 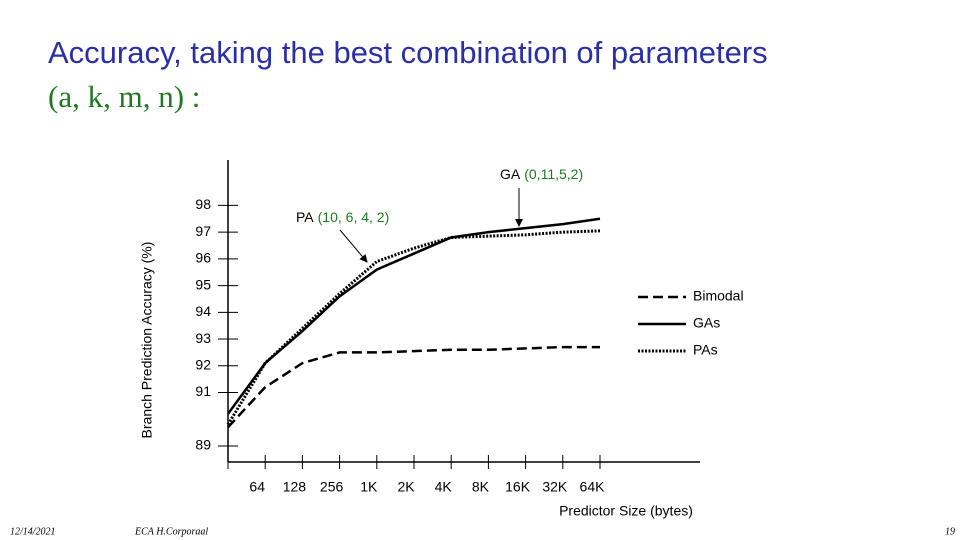 I want to click on y-tick-label: 91, so click(x=203, y=391).